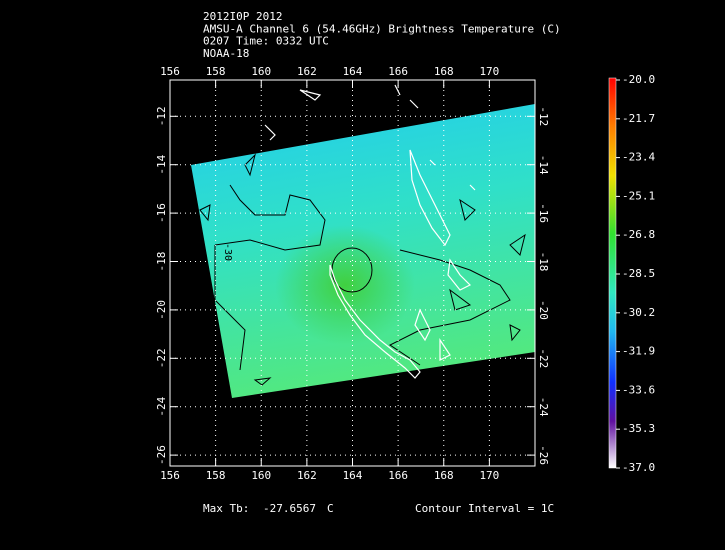 This screenshot has width=725, height=550. Describe the element at coordinates (638, 118) in the screenshot. I see `colorbar-label: -21.7` at that location.